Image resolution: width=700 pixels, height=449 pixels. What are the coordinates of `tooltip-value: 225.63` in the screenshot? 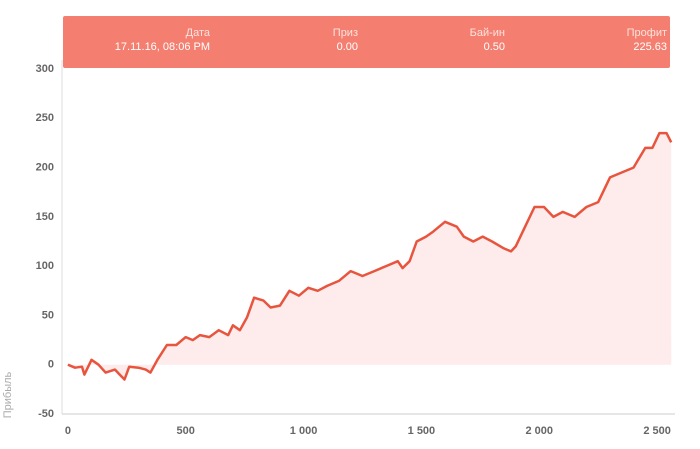 It's located at (650, 47).